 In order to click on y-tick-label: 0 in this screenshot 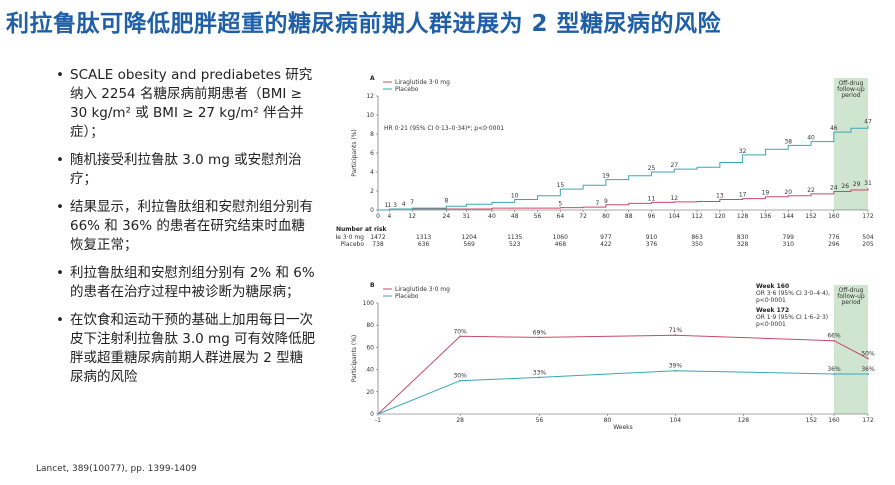, I will do `click(372, 414)`.